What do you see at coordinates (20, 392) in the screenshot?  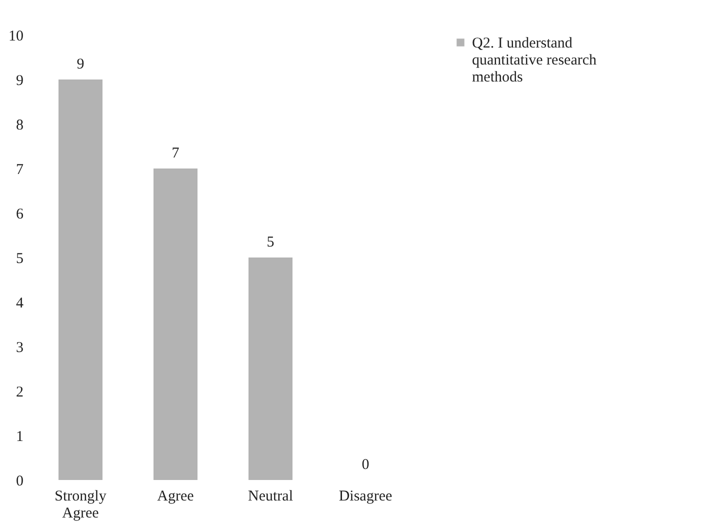 I see `y-tick-label: 2` at bounding box center [20, 392].